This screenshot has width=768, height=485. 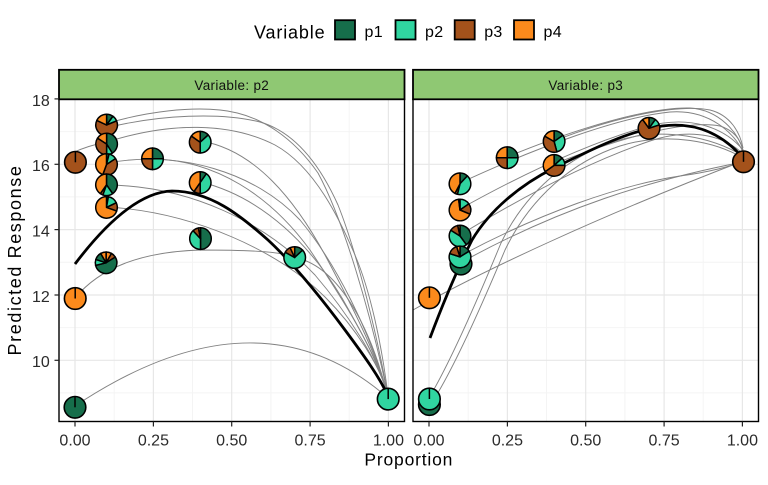 What do you see at coordinates (408, 460) in the screenshot?
I see `svg-text: Proportion` at bounding box center [408, 460].